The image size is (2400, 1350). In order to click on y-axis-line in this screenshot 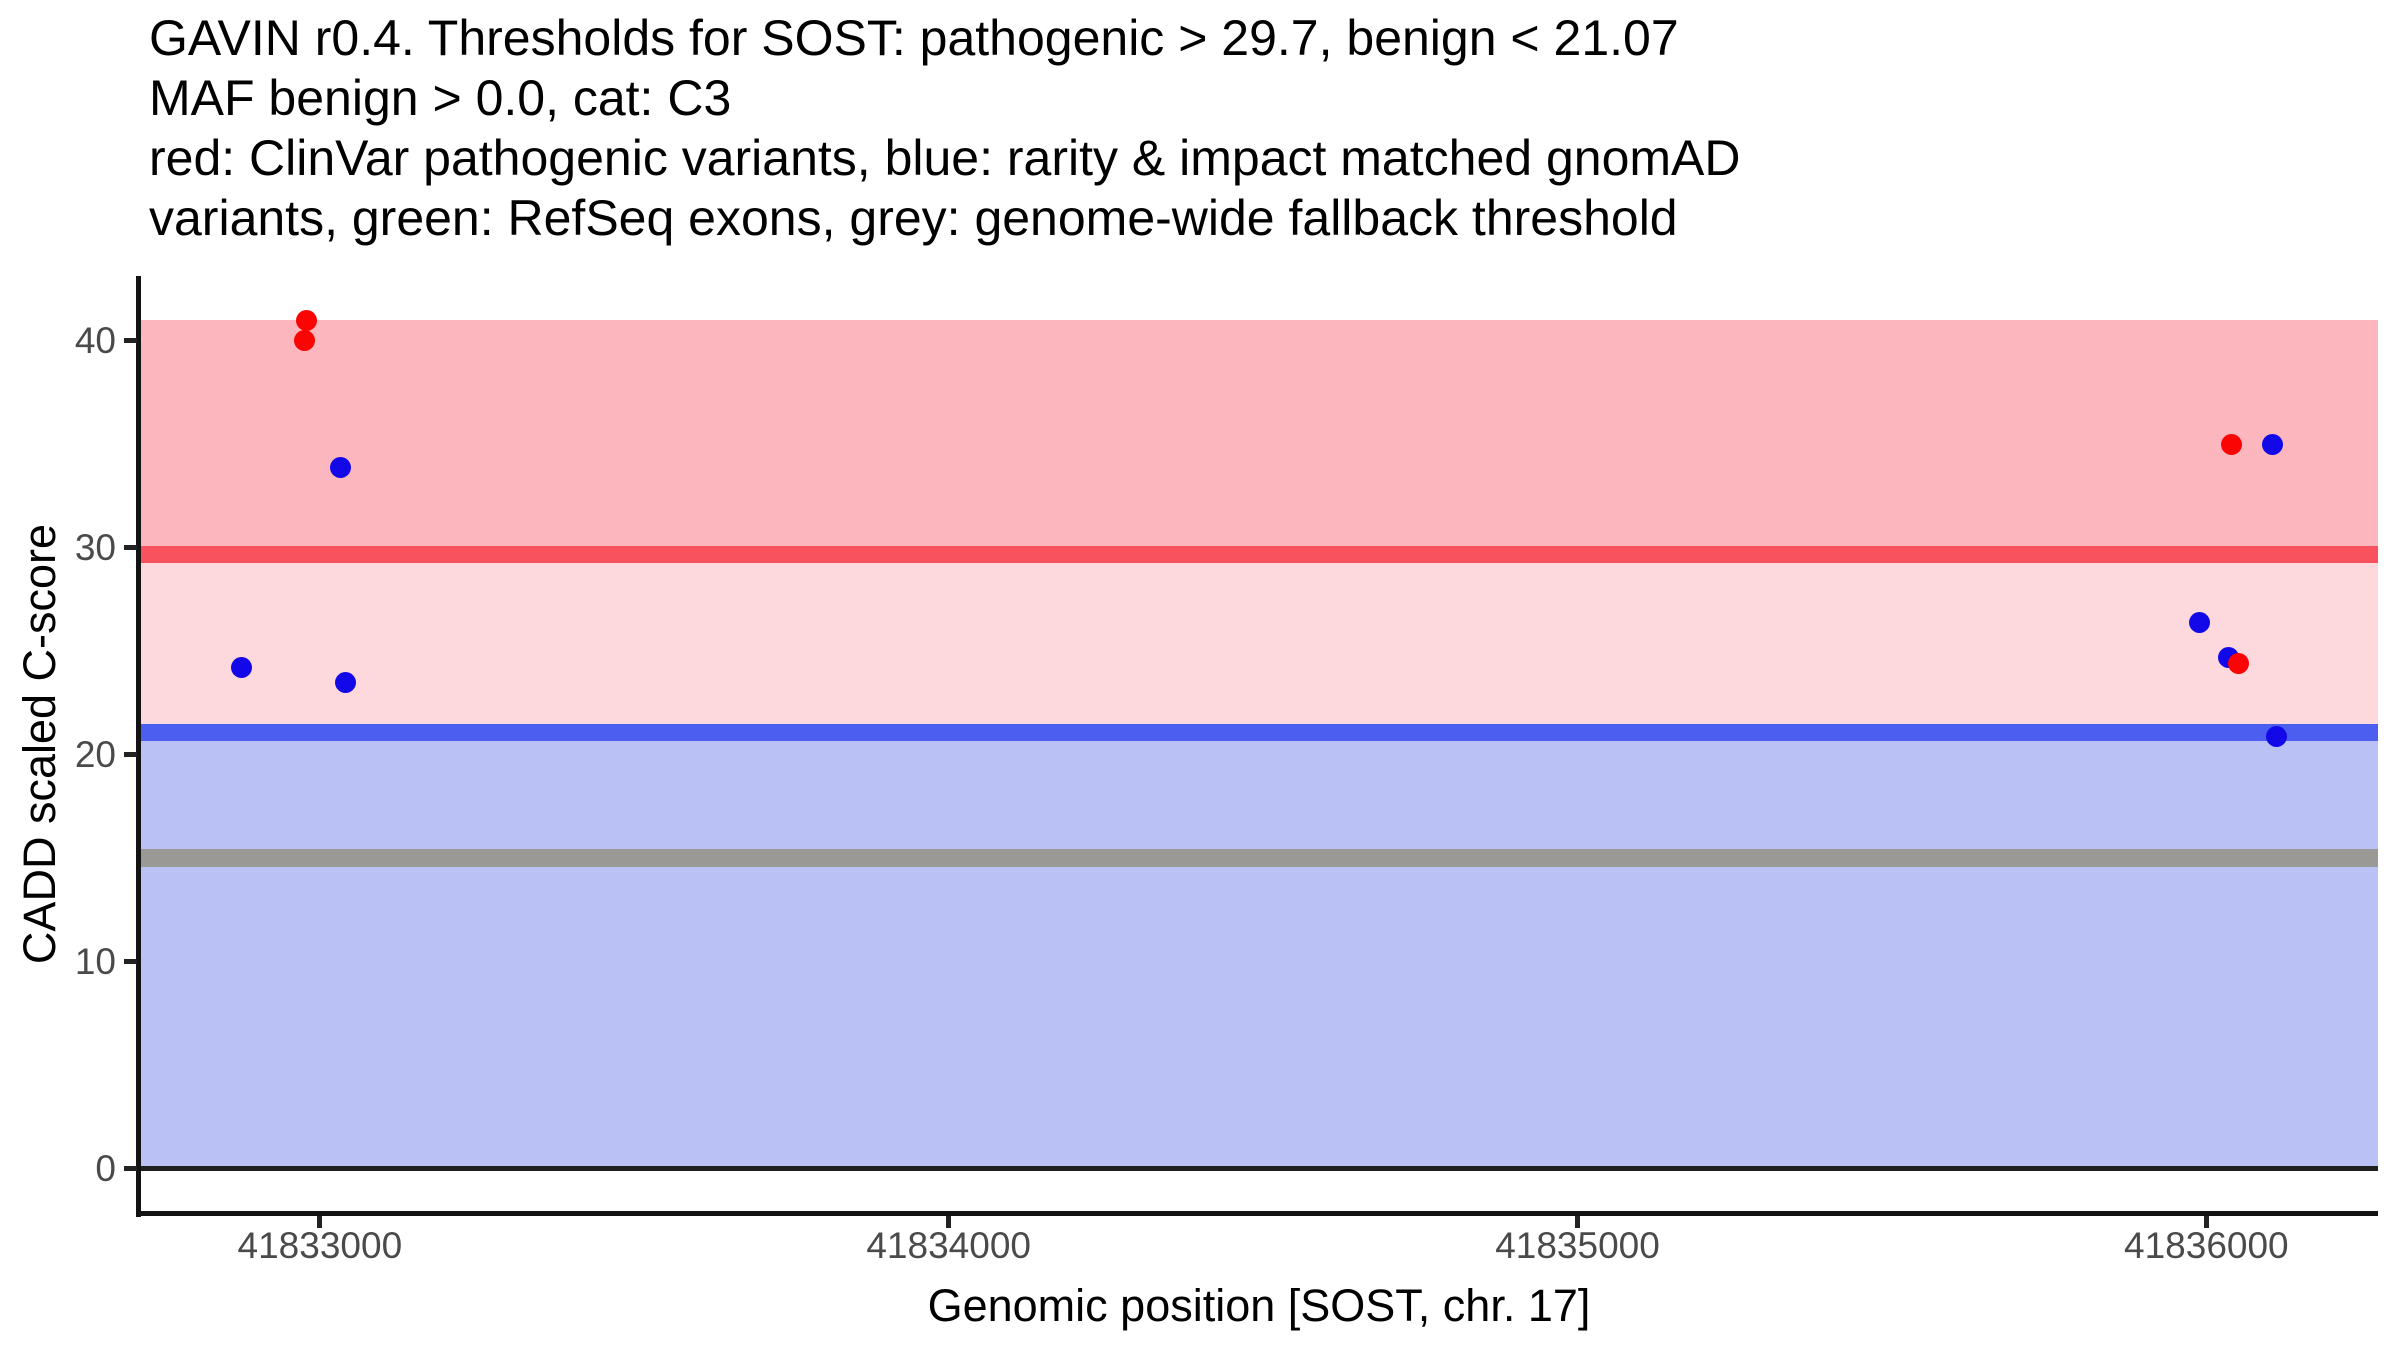, I will do `click(138, 746)`.